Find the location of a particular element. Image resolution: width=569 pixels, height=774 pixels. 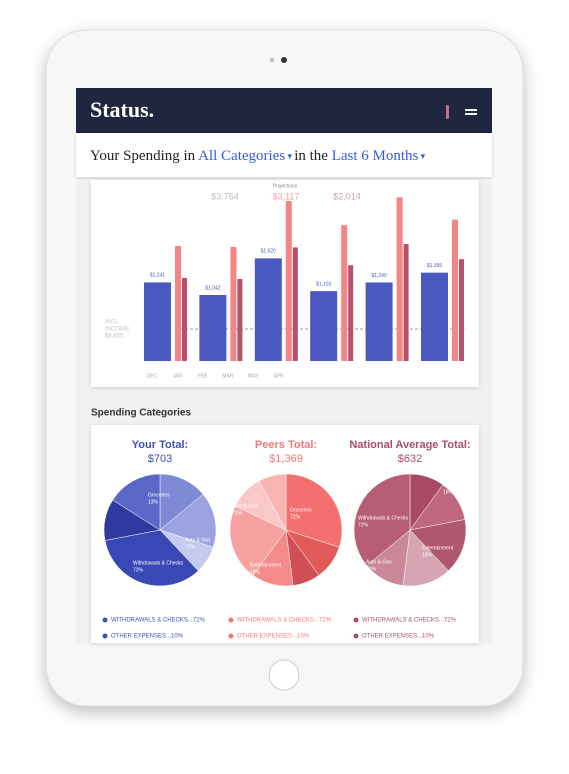

period-dropdown: Last 6 Months is located at coordinates (375, 156).